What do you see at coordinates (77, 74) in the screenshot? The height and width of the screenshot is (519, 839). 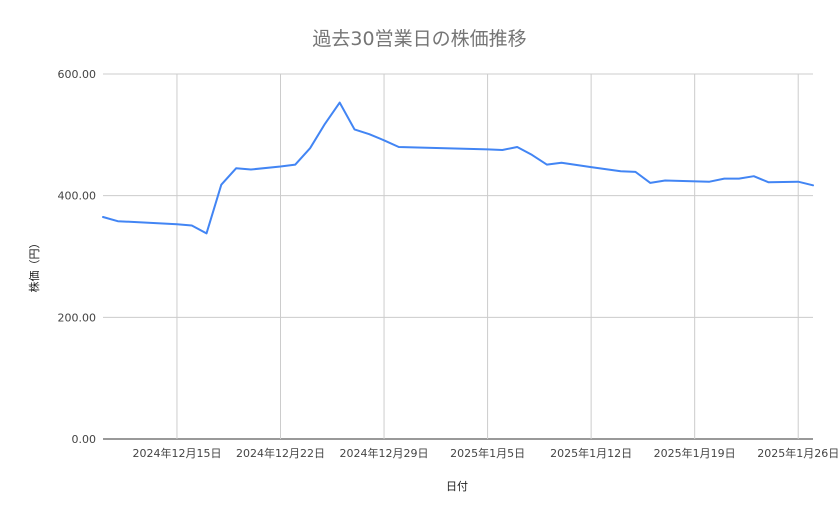 I see `y-tick-label: 600.00` at bounding box center [77, 74].